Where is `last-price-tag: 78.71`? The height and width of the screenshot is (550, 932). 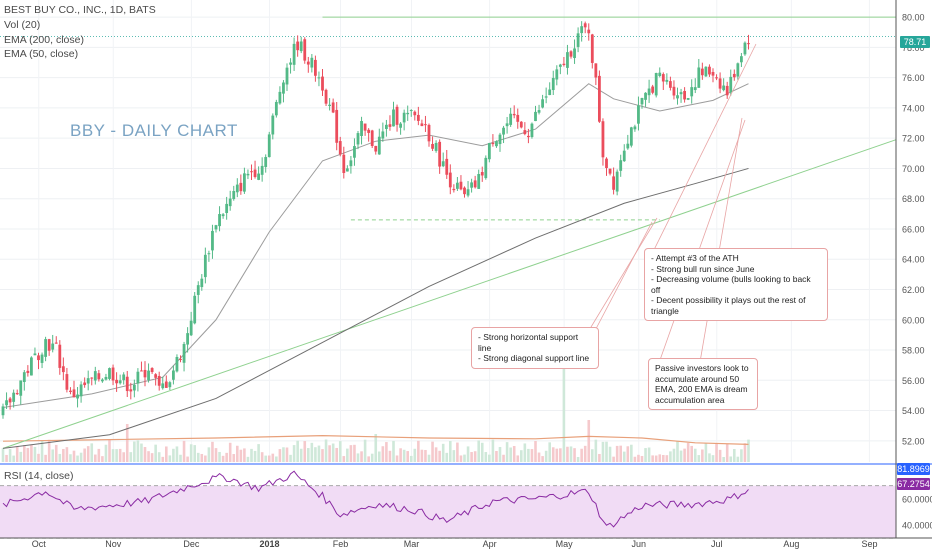 last-price-tag: 78.71 is located at coordinates (915, 42).